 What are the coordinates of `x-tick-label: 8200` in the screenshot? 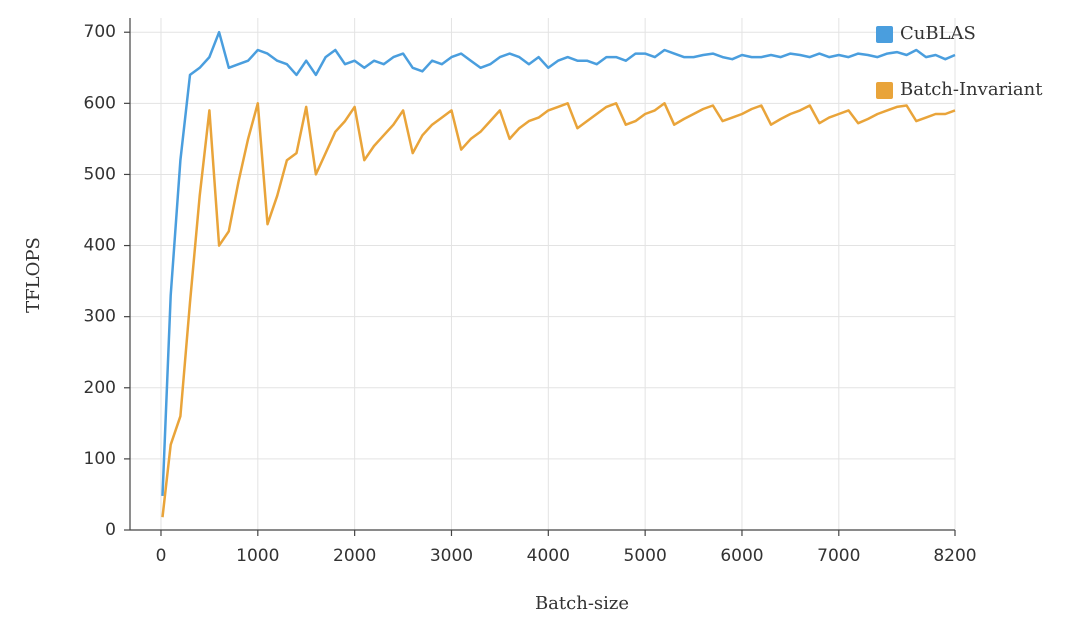 It's located at (954, 556).